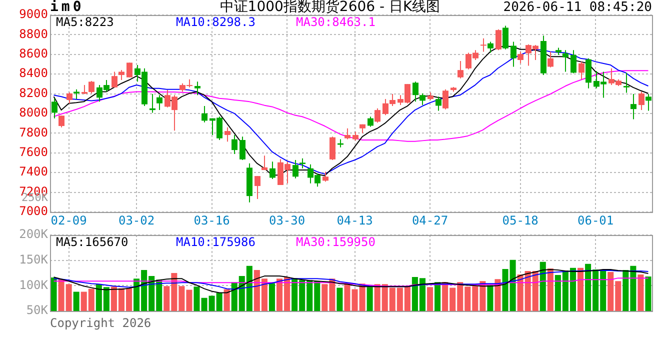  Describe the element at coordinates (577, 7) in the screenshot. I see `annotation: 2026-06-11 08:45:20` at that location.